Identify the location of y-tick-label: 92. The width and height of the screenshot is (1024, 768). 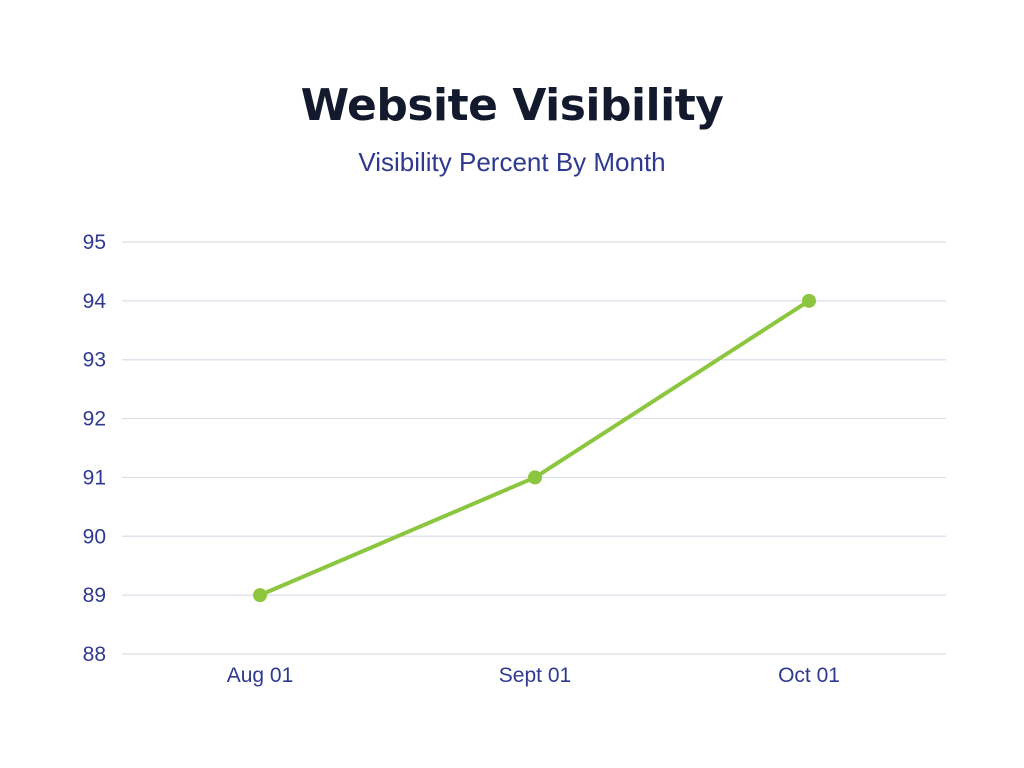
(94, 419).